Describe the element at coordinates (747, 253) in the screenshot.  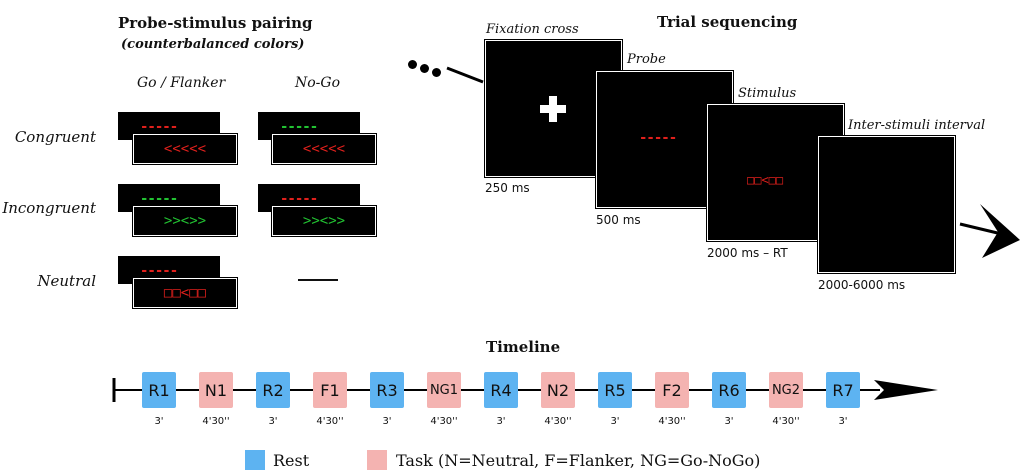
I see `stimulus-duration: 2000 ms – RT` at that location.